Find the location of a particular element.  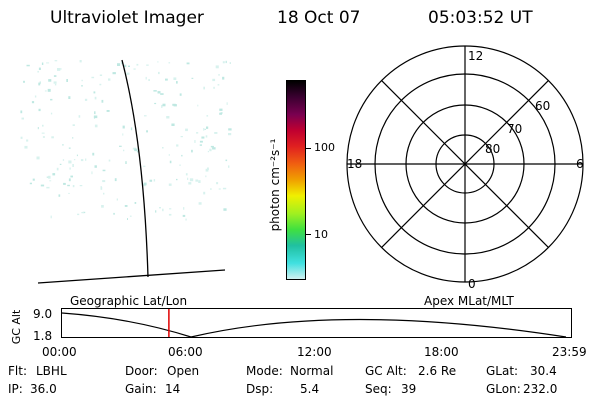

colorbar-tick-10: 10 is located at coordinates (321, 234).